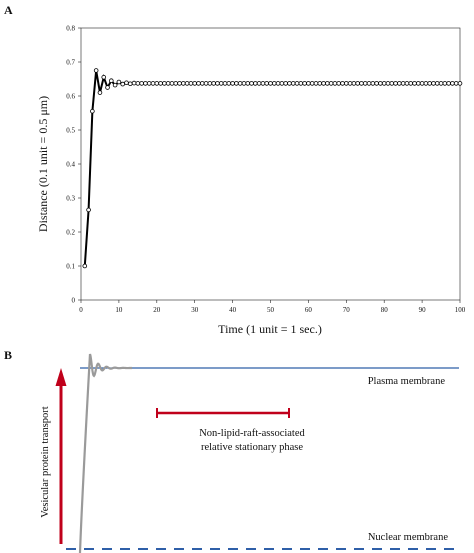 This screenshot has width=474, height=553. Describe the element at coordinates (70, 199) in the screenshot. I see `y-tick-label: 0.3` at that location.